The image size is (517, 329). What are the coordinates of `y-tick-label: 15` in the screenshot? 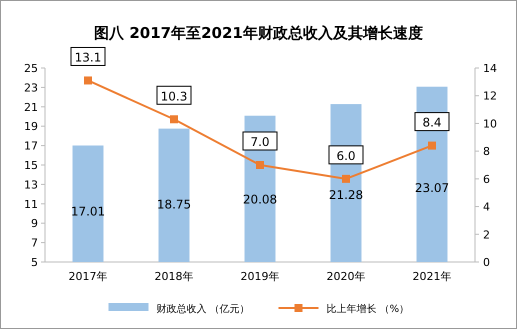 It's located at (31, 165).